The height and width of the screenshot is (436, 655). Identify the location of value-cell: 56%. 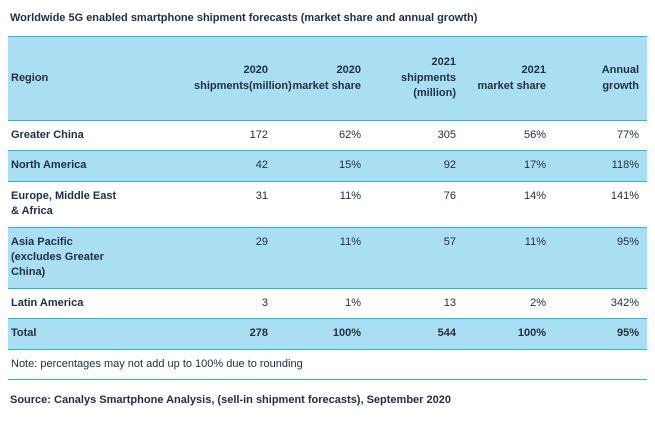
(534, 135).